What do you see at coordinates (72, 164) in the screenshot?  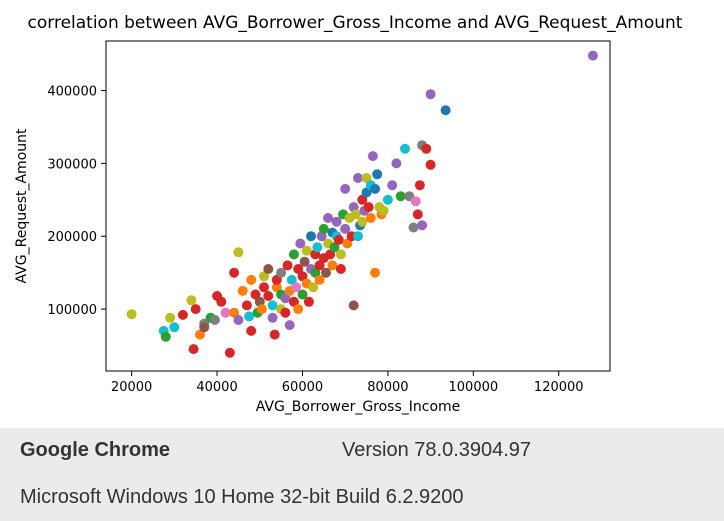 I see `y-tick-label: 300000` at bounding box center [72, 164].